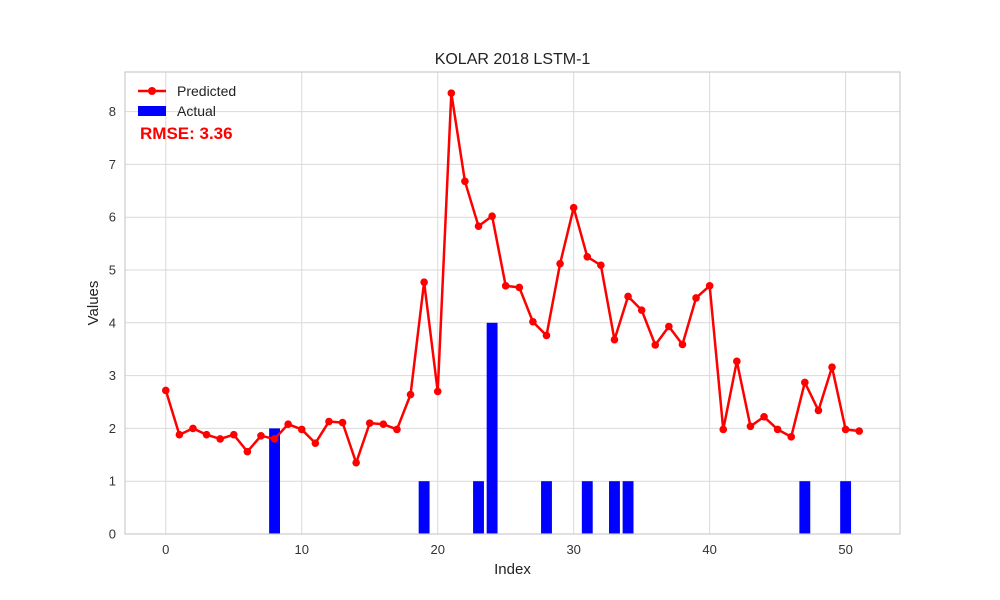 The width and height of the screenshot is (1000, 600). I want to click on chart-title: KOLAR 2018 LSTM-1, so click(513, 59).